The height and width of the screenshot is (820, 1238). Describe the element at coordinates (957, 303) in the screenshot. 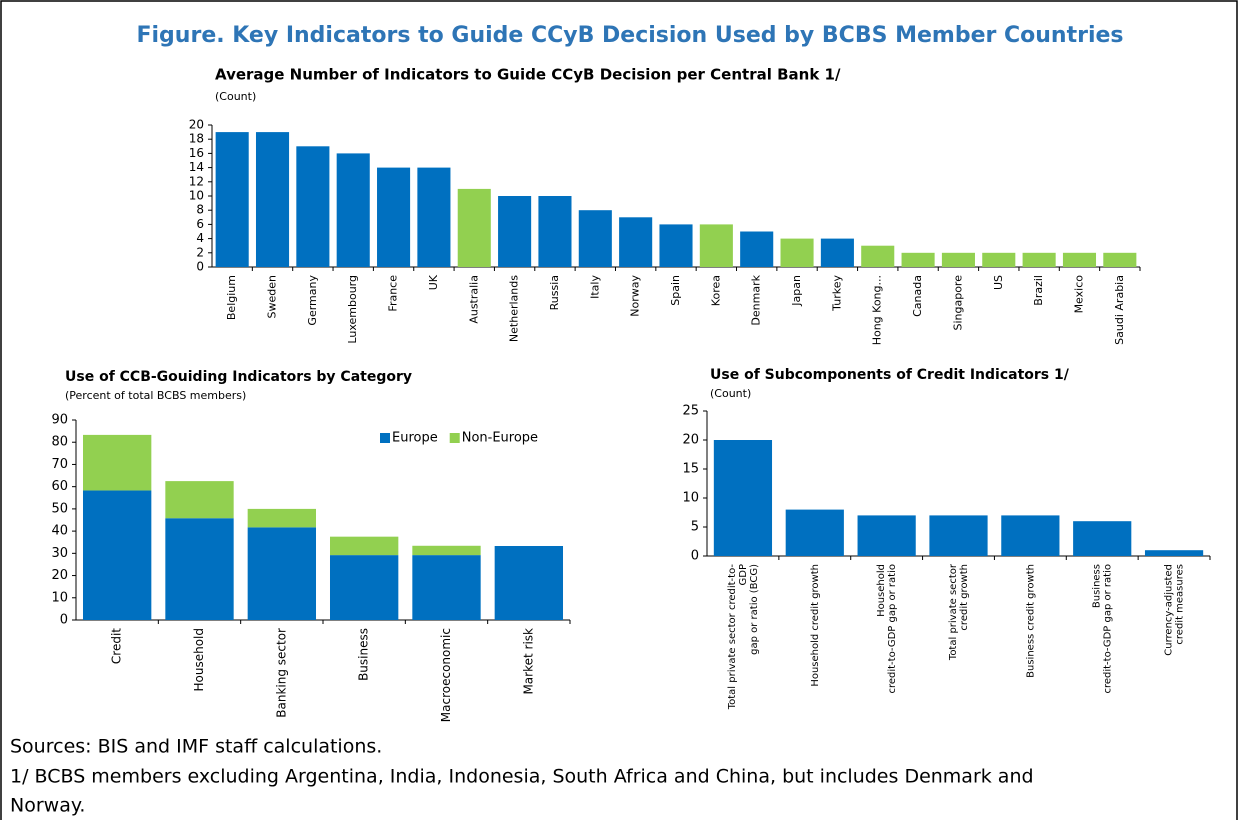

I see `x-tick-label: Singapore` at that location.